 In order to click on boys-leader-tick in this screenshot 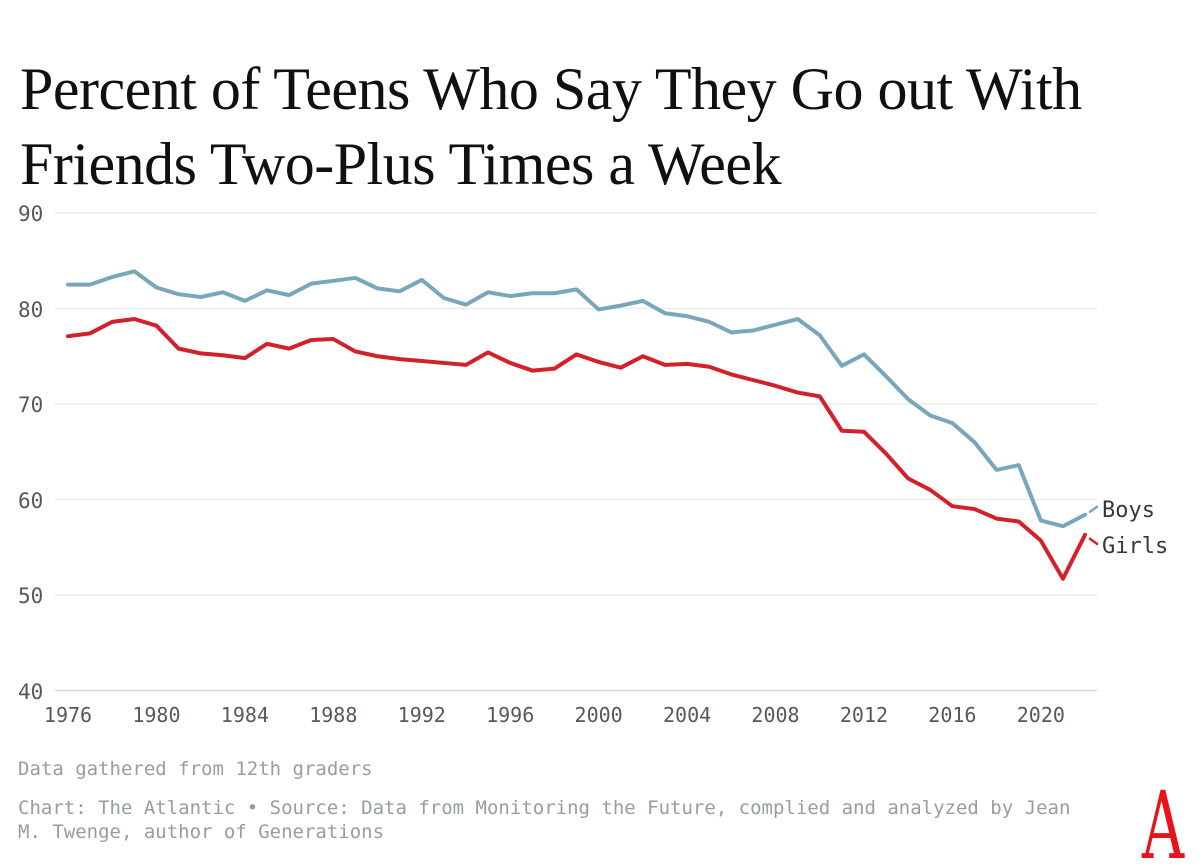, I will do `click(1093, 509)`.